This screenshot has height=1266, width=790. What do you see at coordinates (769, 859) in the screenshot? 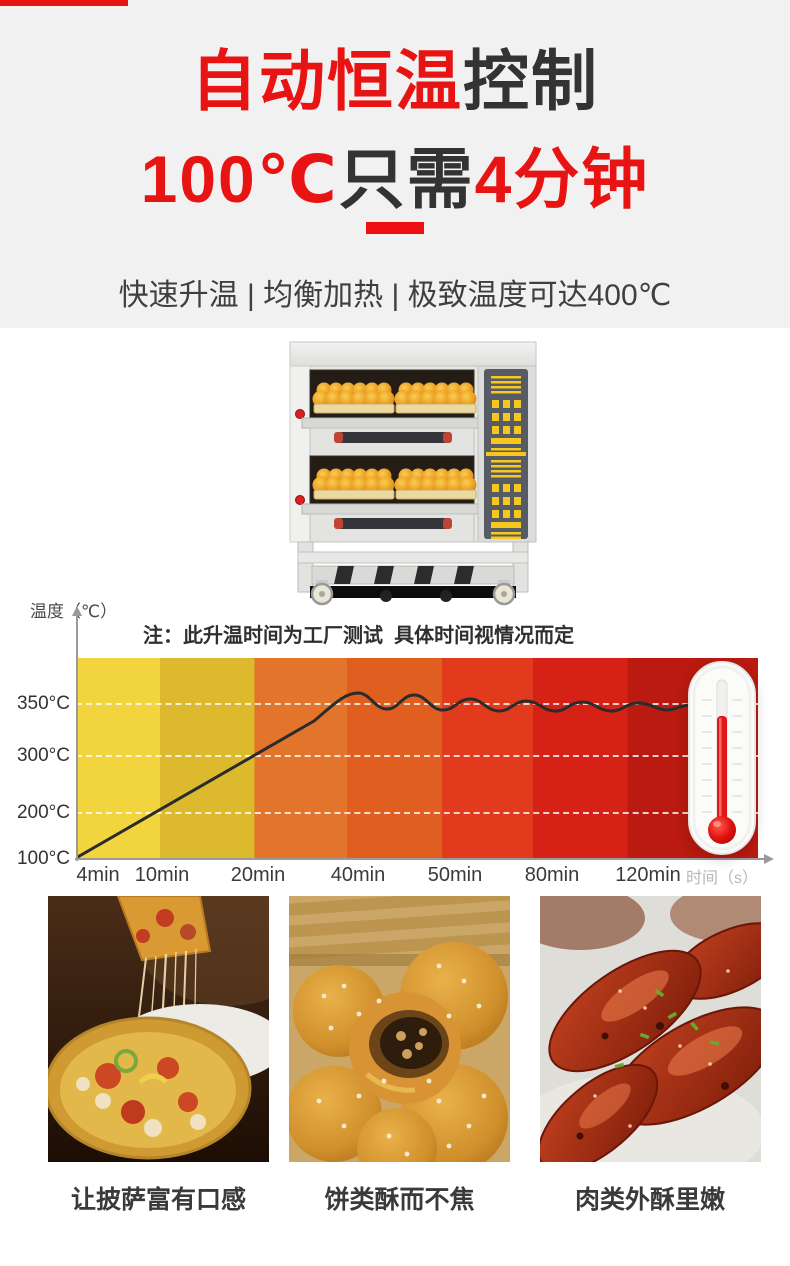
I see `x-axis-arrow` at bounding box center [769, 859].